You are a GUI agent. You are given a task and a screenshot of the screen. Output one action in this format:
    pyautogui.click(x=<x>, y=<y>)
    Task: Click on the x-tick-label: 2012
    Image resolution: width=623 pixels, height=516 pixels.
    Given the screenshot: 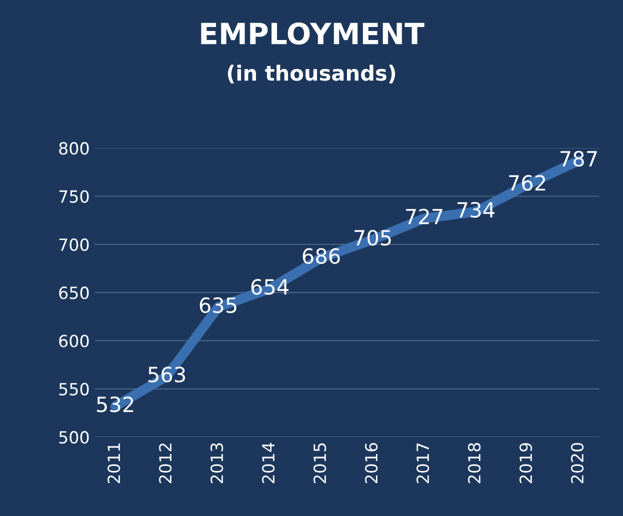 What is the action you would take?
    pyautogui.click(x=165, y=464)
    